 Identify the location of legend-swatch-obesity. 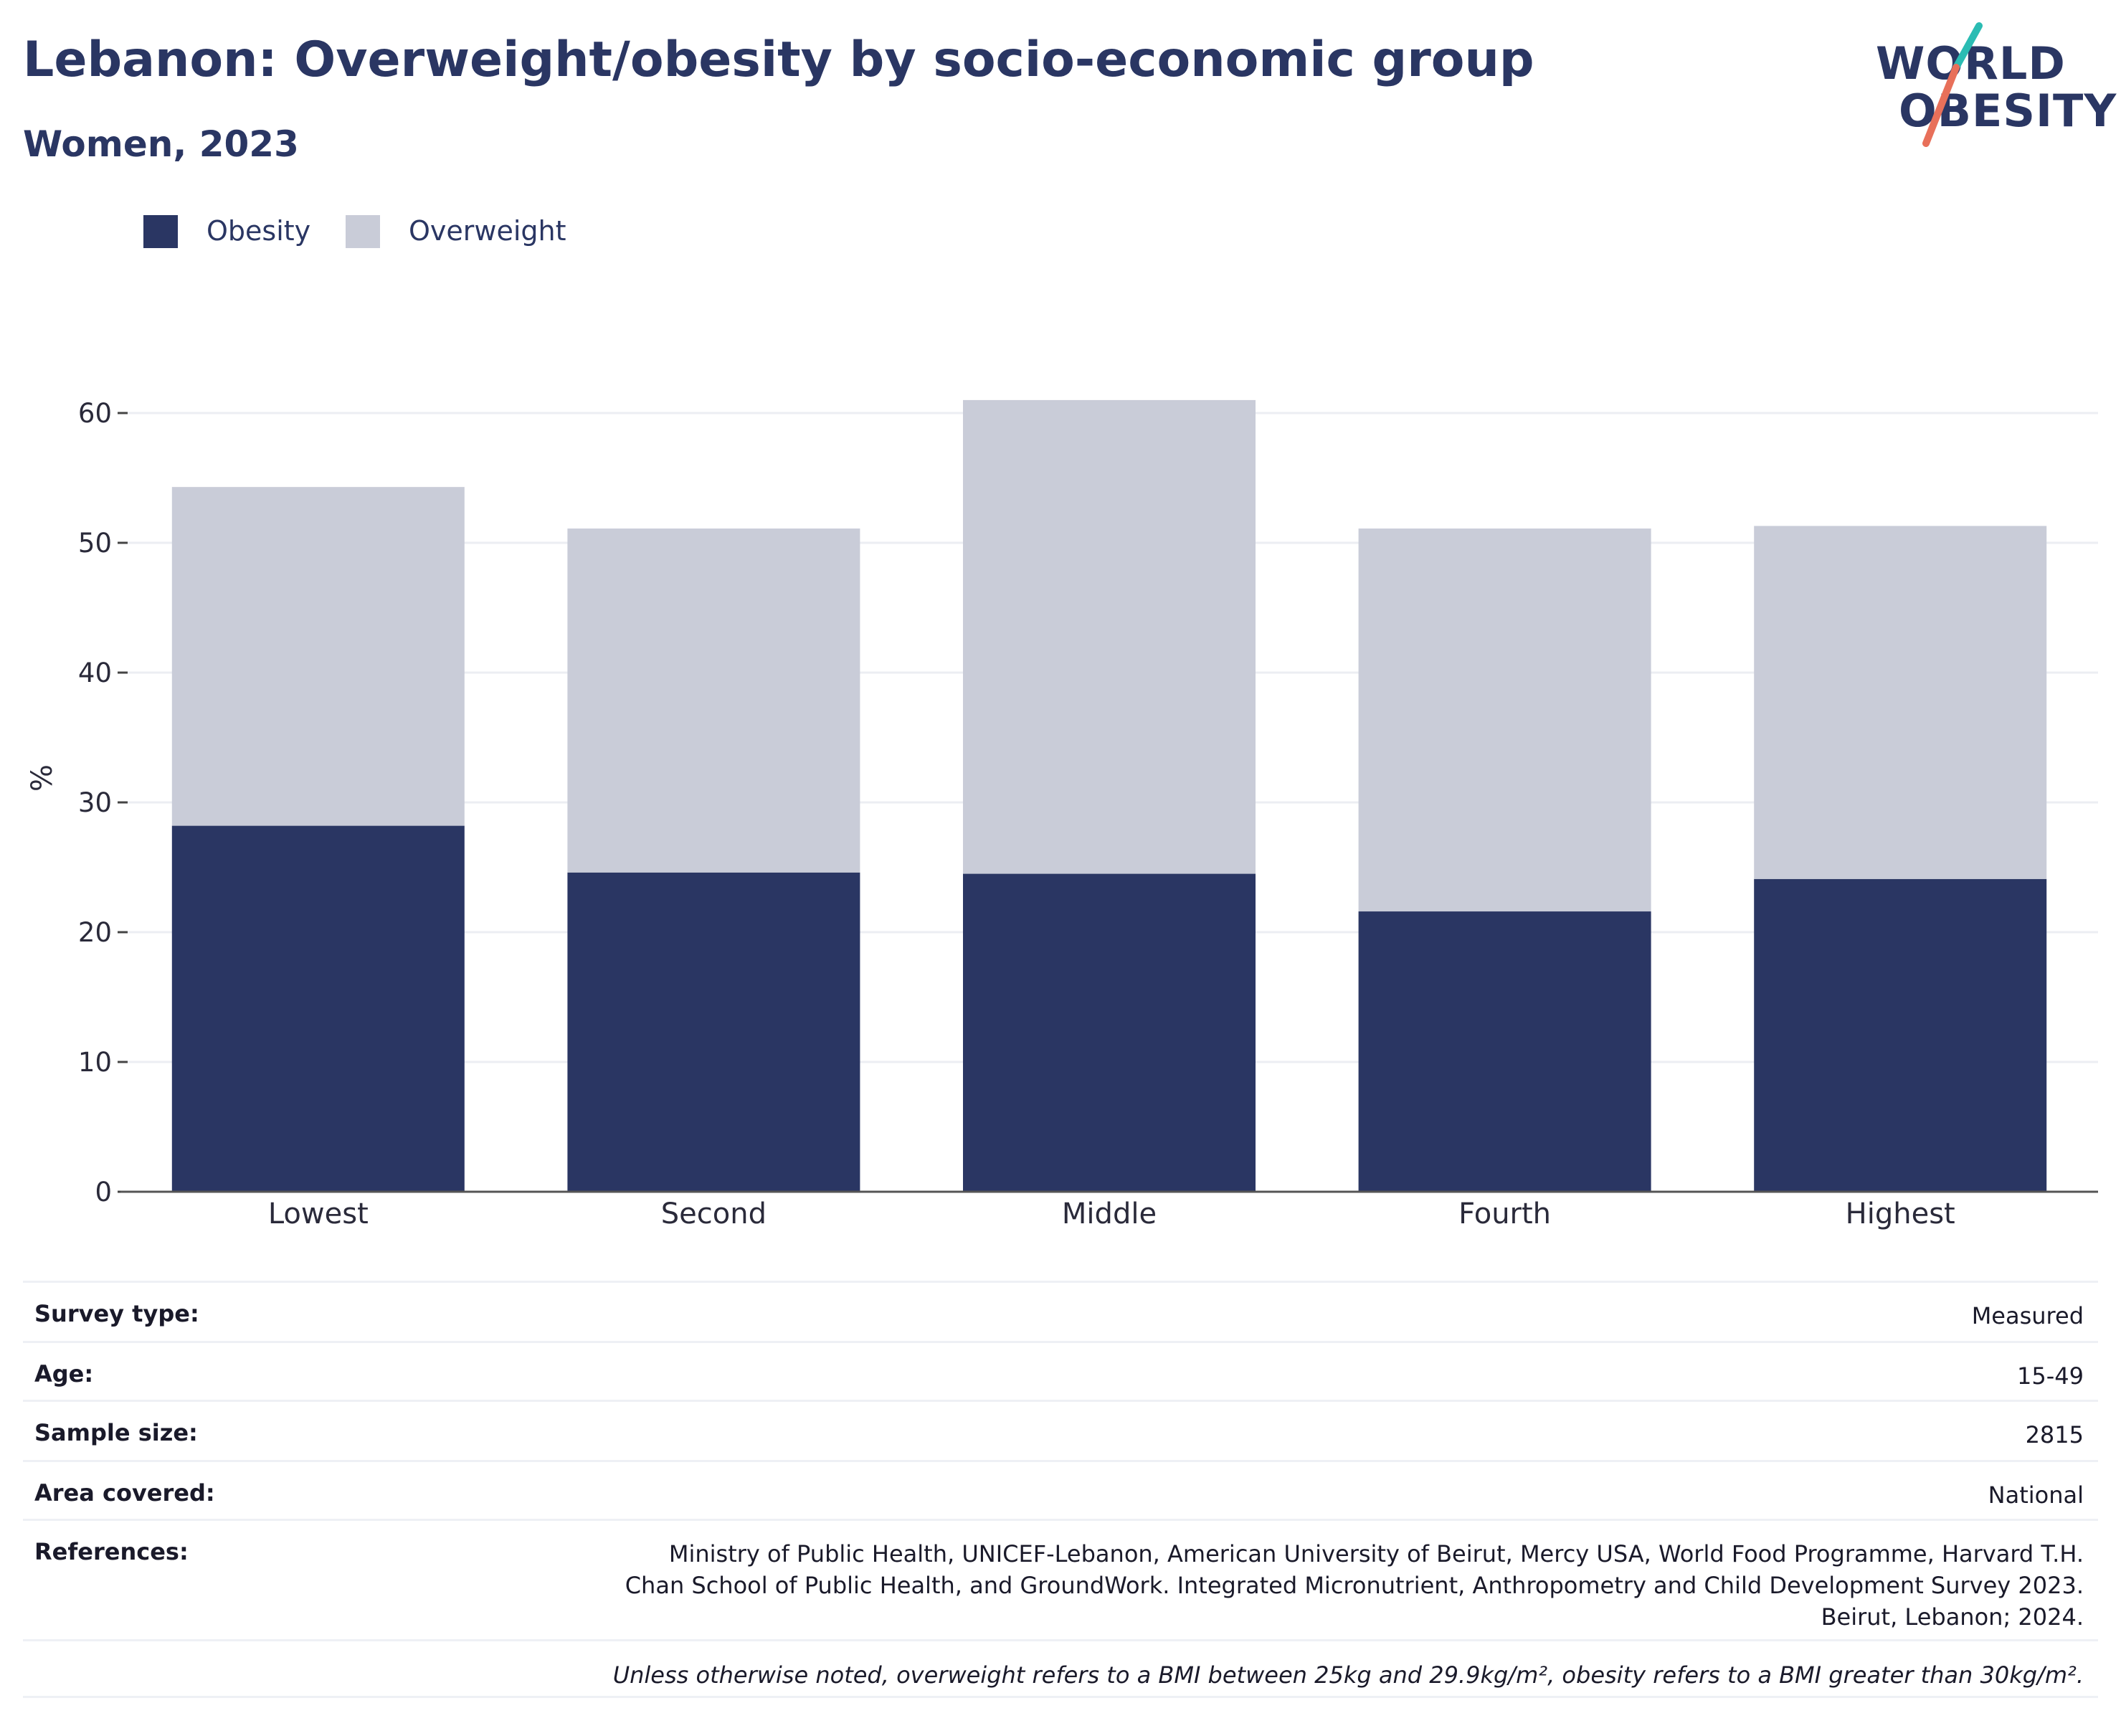
(160, 231).